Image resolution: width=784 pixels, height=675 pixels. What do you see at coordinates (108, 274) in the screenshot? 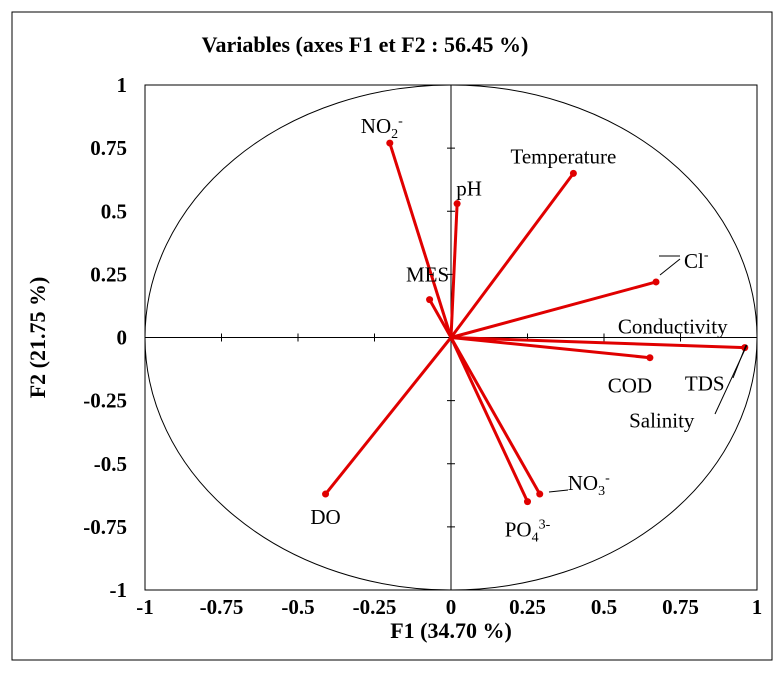
I see `y-tick-label: 0.25` at bounding box center [108, 274].